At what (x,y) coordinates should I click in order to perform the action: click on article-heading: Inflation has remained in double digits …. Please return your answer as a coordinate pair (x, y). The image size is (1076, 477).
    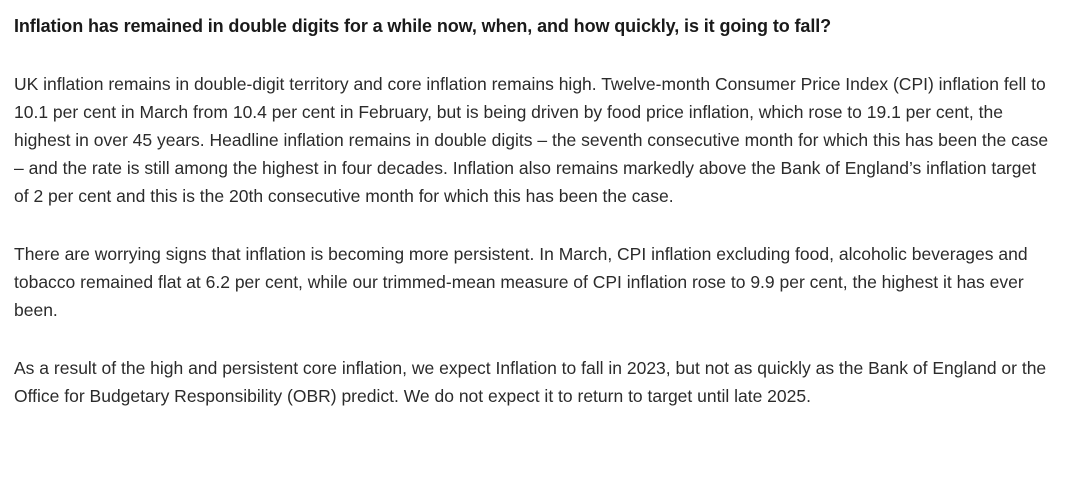
    Looking at the image, I should click on (423, 26).